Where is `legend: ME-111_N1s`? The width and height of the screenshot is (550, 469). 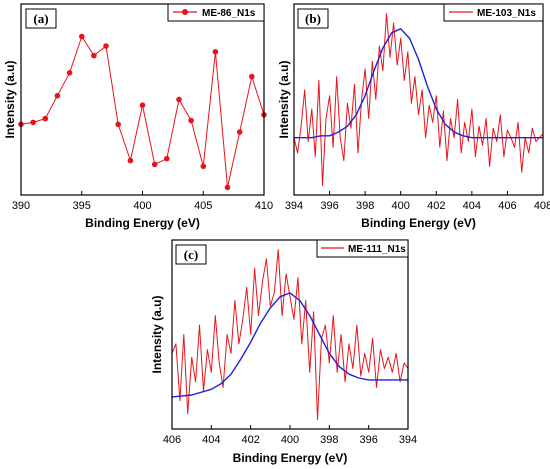 legend: ME-111_N1s is located at coordinates (362, 248).